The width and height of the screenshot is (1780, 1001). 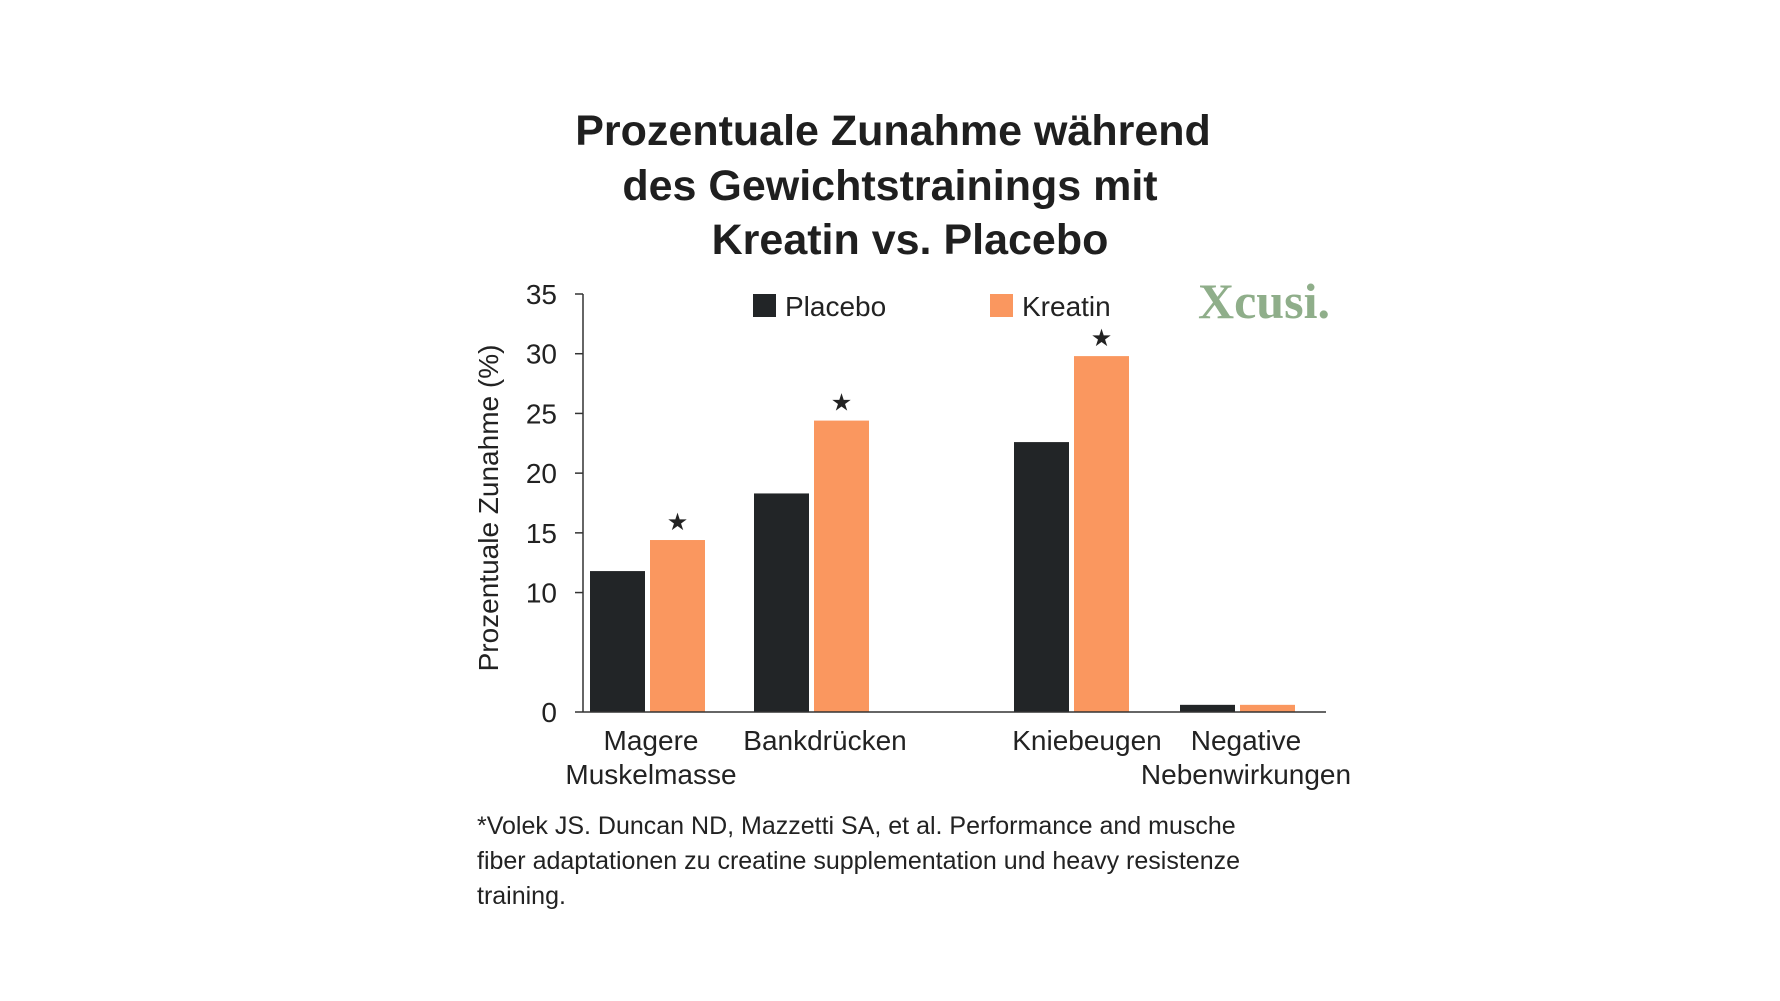 I want to click on legend-label-placebo: Placebo, so click(x=835, y=306).